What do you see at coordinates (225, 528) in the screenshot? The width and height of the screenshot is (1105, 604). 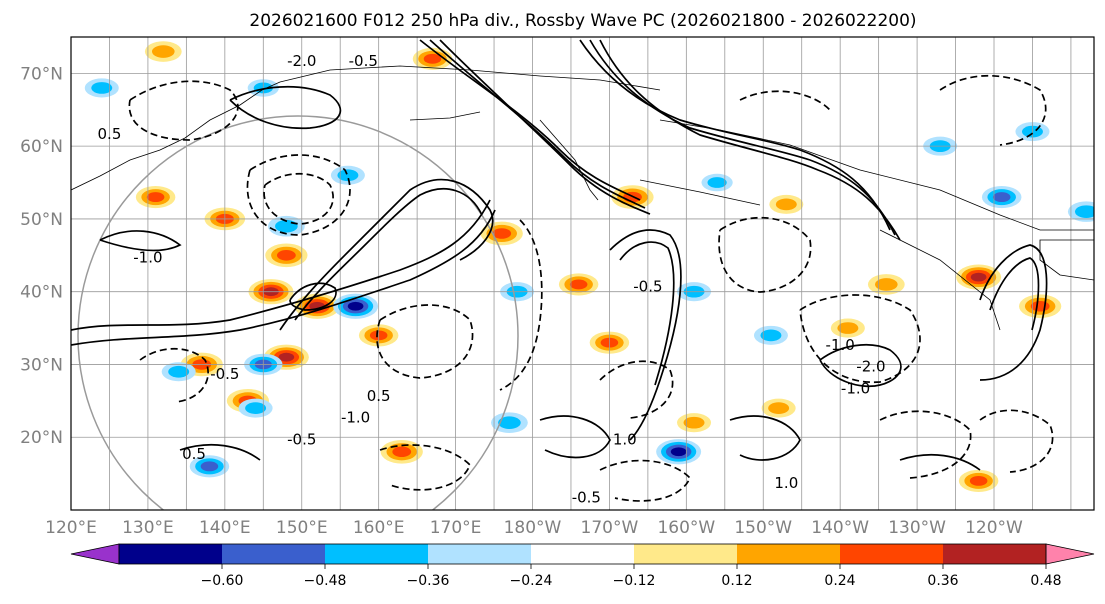 I see `lon-tick-label: 140°E` at bounding box center [225, 528].